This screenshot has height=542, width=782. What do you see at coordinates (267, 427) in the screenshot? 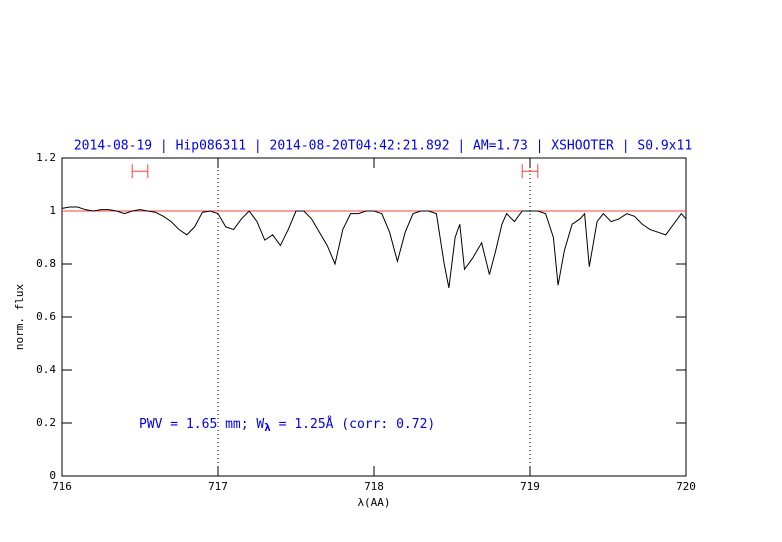
I see `annotation-subscript: λ` at bounding box center [267, 427].